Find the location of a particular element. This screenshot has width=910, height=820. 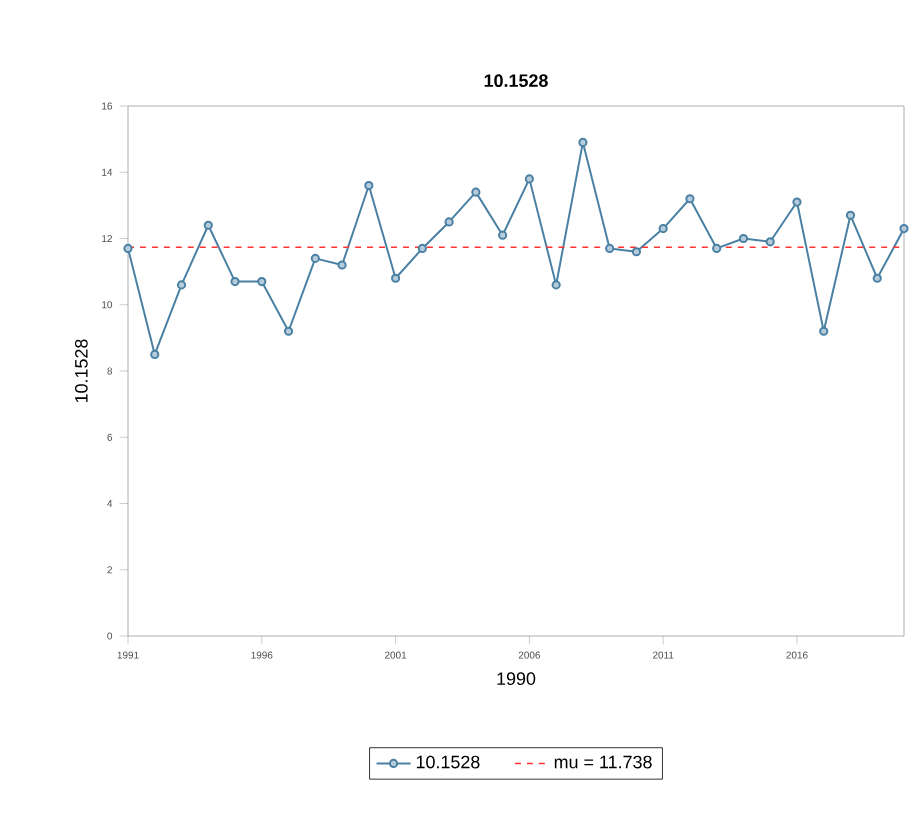

chart-title: 10.1528 is located at coordinates (516, 81).